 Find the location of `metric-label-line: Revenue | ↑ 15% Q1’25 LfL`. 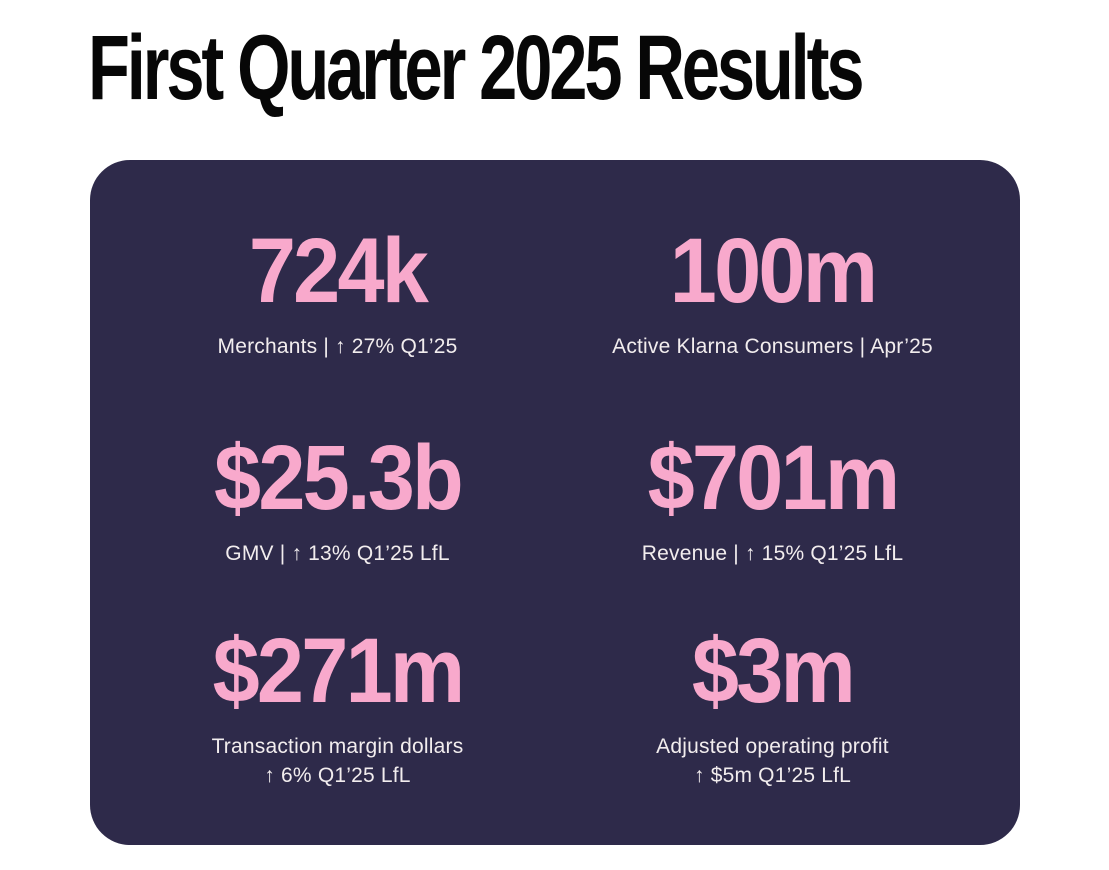

metric-label-line: Revenue | ↑ 15% Q1’25 LfL is located at coordinates (772, 554).